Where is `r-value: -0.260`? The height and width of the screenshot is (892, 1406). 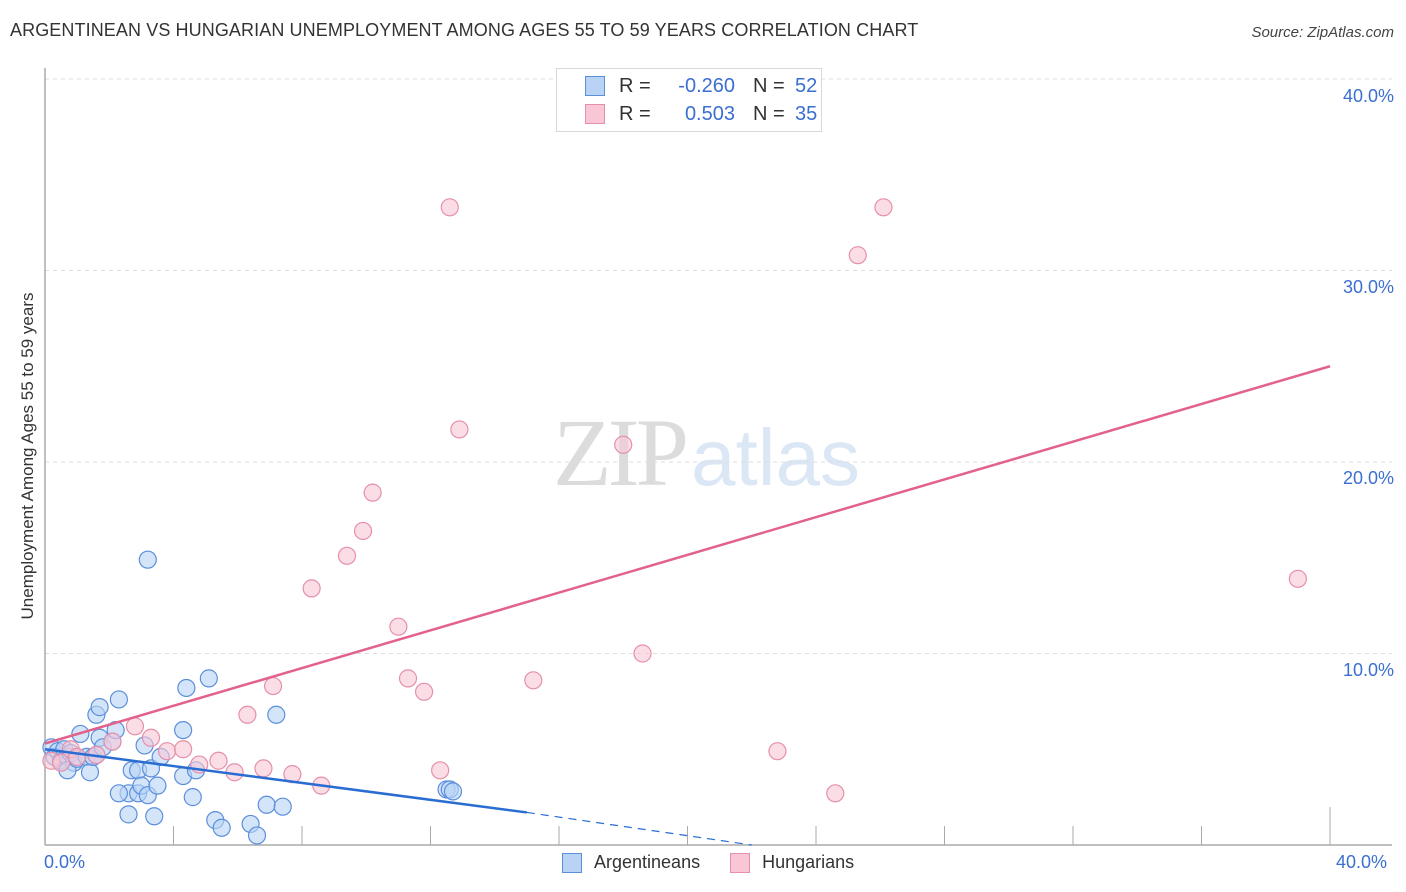
r-value: -0.260 is located at coordinates (706, 85).